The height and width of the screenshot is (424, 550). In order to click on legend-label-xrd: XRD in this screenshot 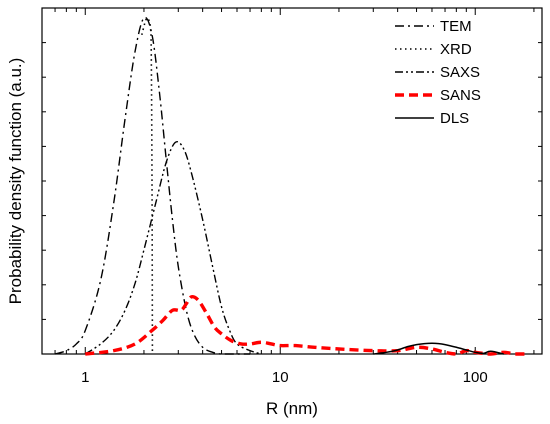, I will do `click(456, 49)`.